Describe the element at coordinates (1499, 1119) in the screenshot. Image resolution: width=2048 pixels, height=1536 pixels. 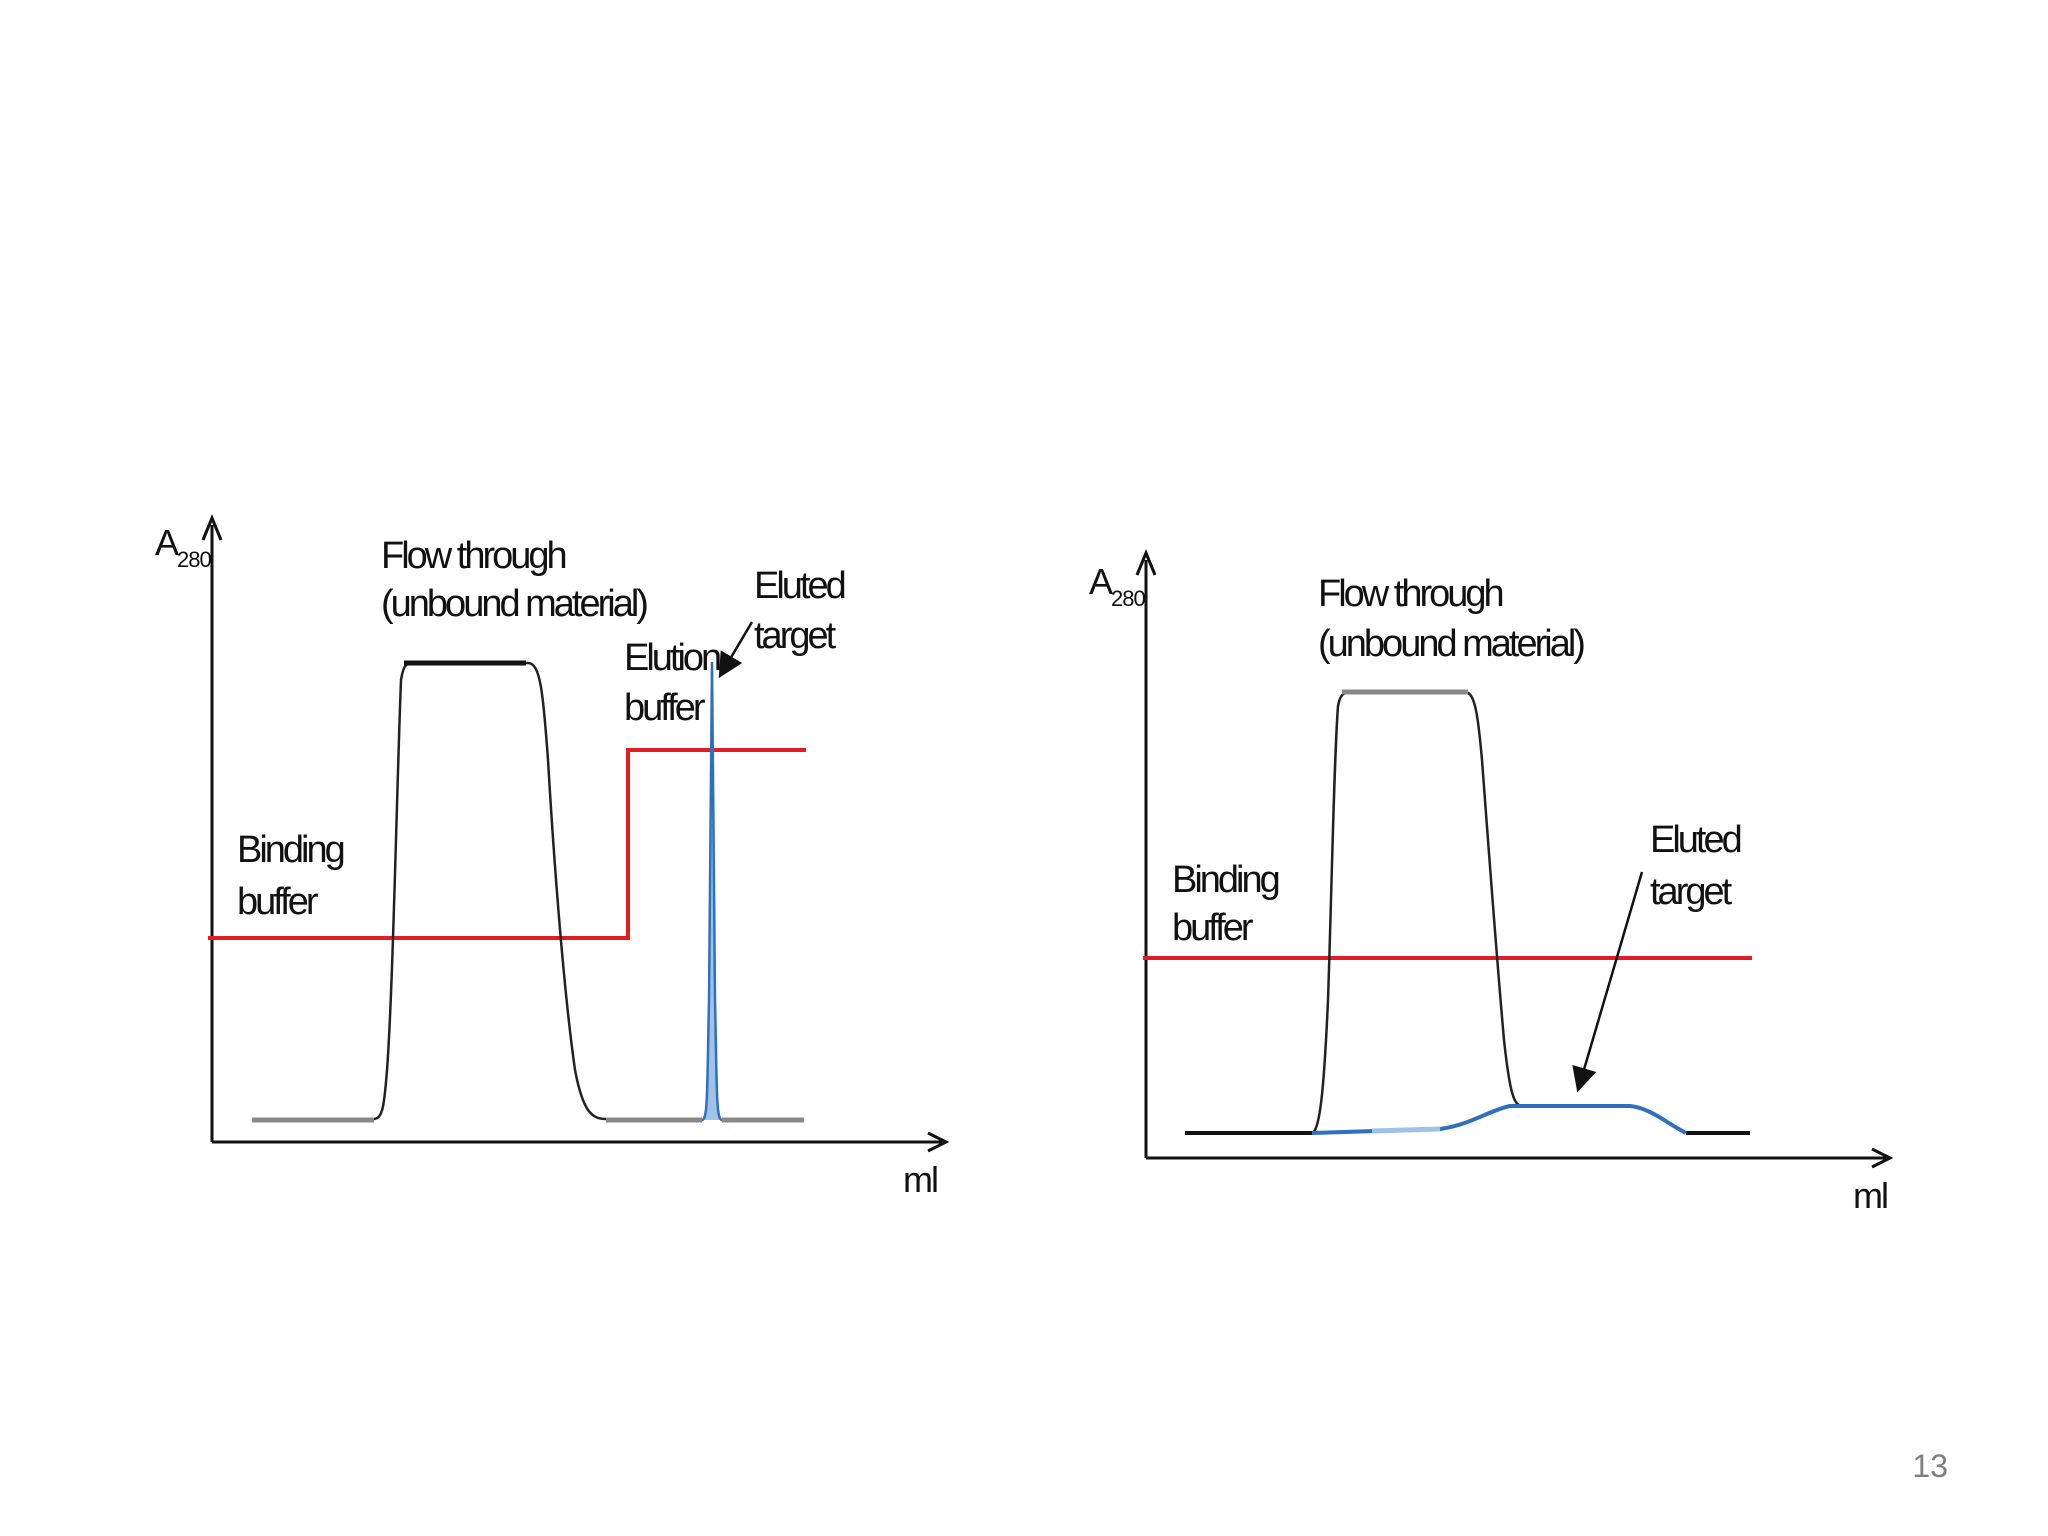
I see `eluted-target-trace` at that location.